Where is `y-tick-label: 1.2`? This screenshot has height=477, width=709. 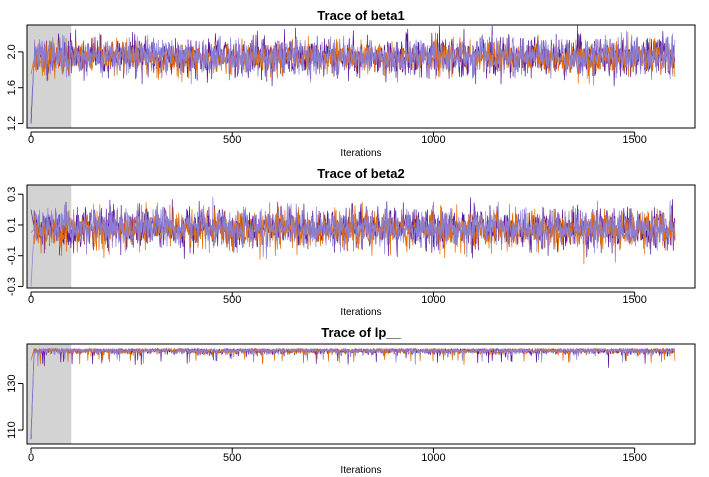
y-tick-label: 1.2 is located at coordinates (12, 123).